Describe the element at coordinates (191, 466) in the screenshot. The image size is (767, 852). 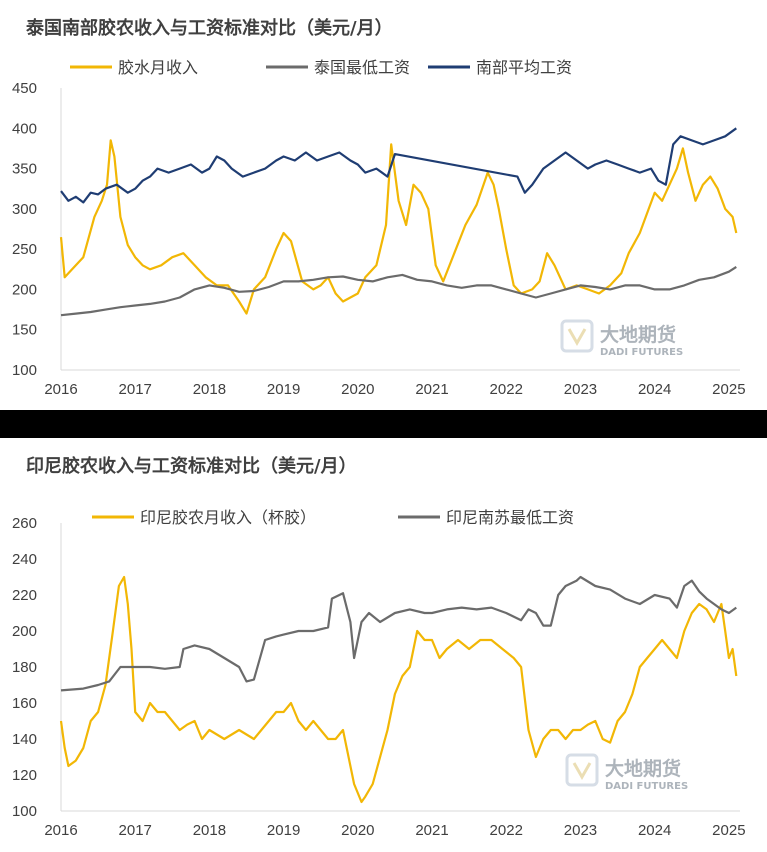
I see `chart-title: 印尼胶农收入与工资标准对比（美元/月）` at that location.